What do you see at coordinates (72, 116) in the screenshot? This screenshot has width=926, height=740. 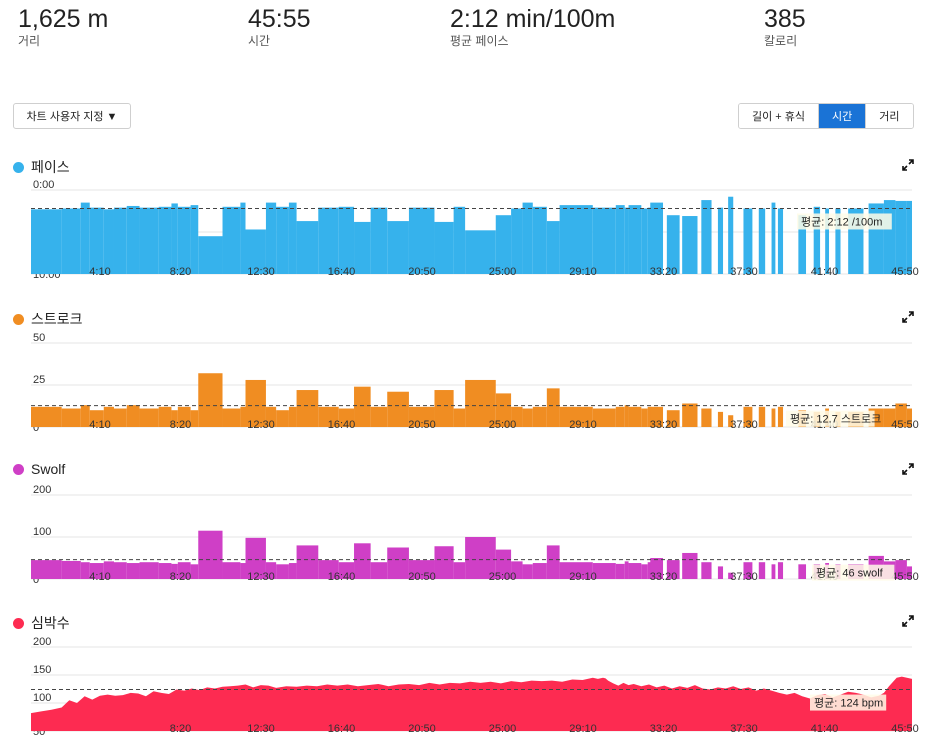 I see `customize-chart-button: 차트 사용자 지정 ▼` at bounding box center [72, 116].